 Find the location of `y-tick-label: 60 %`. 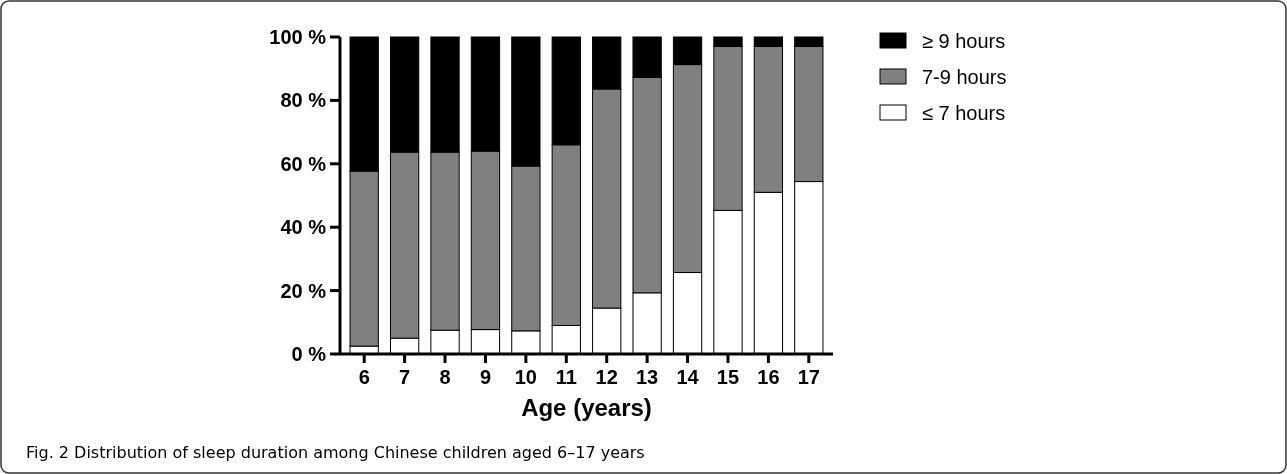

y-tick-label: 60 % is located at coordinates (303, 163).